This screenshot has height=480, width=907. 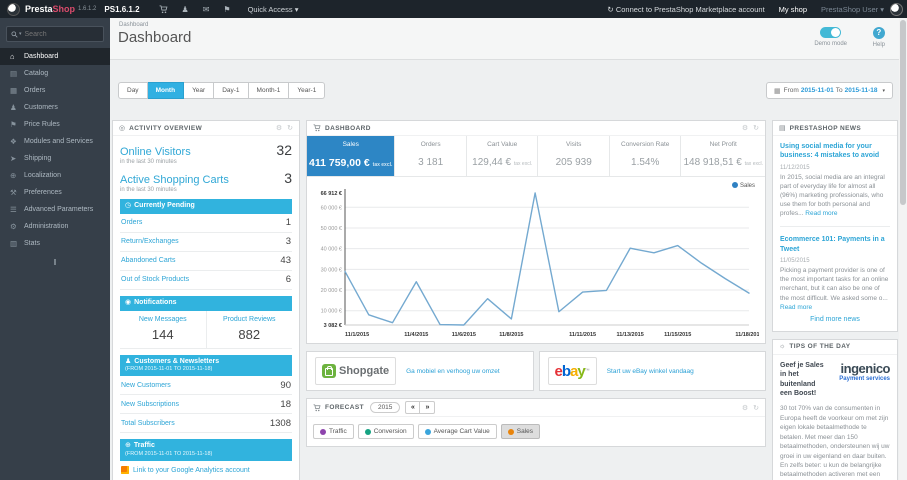 What do you see at coordinates (572, 371) in the screenshot?
I see `ebay-logo: ebay ™` at bounding box center [572, 371].